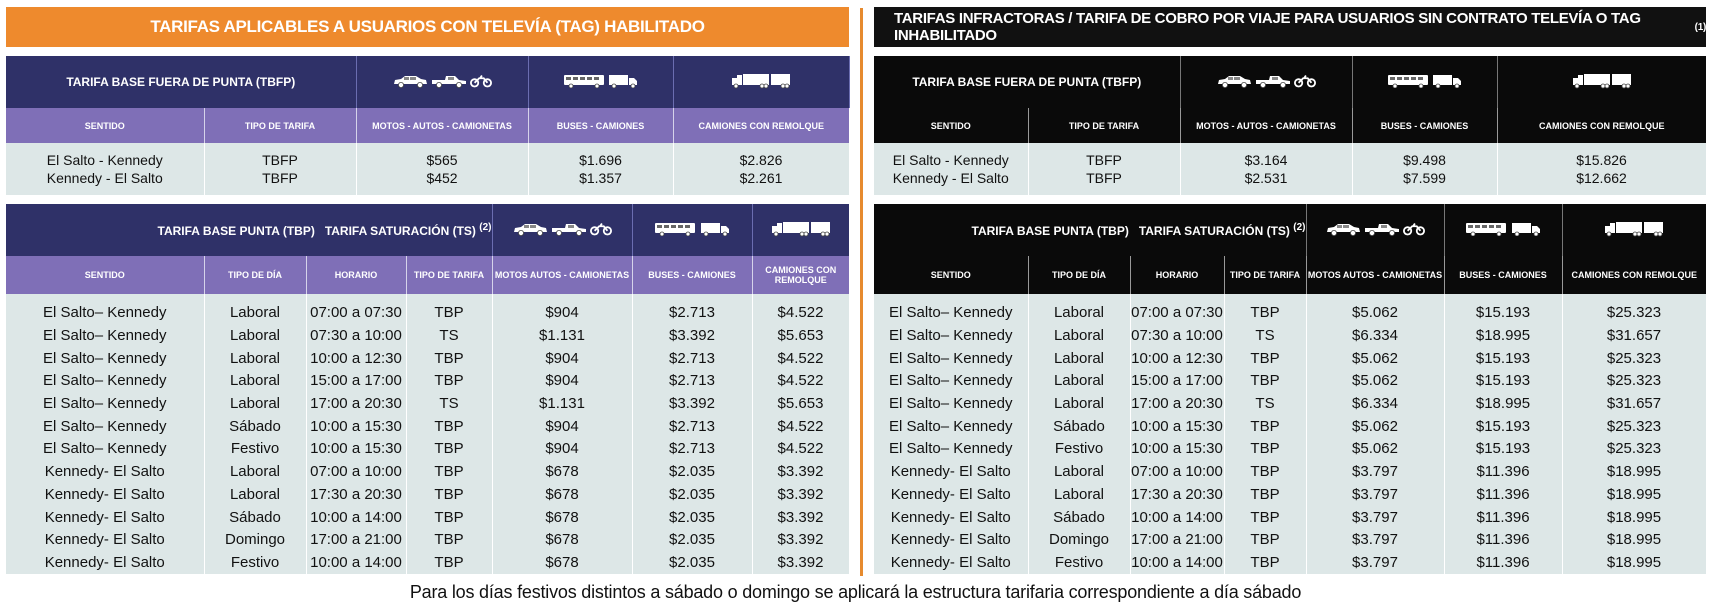 Image resolution: width=1711 pixels, height=608 pixels. Describe the element at coordinates (485, 227) in the screenshot. I see `left-tbp-note: (2)` at that location.